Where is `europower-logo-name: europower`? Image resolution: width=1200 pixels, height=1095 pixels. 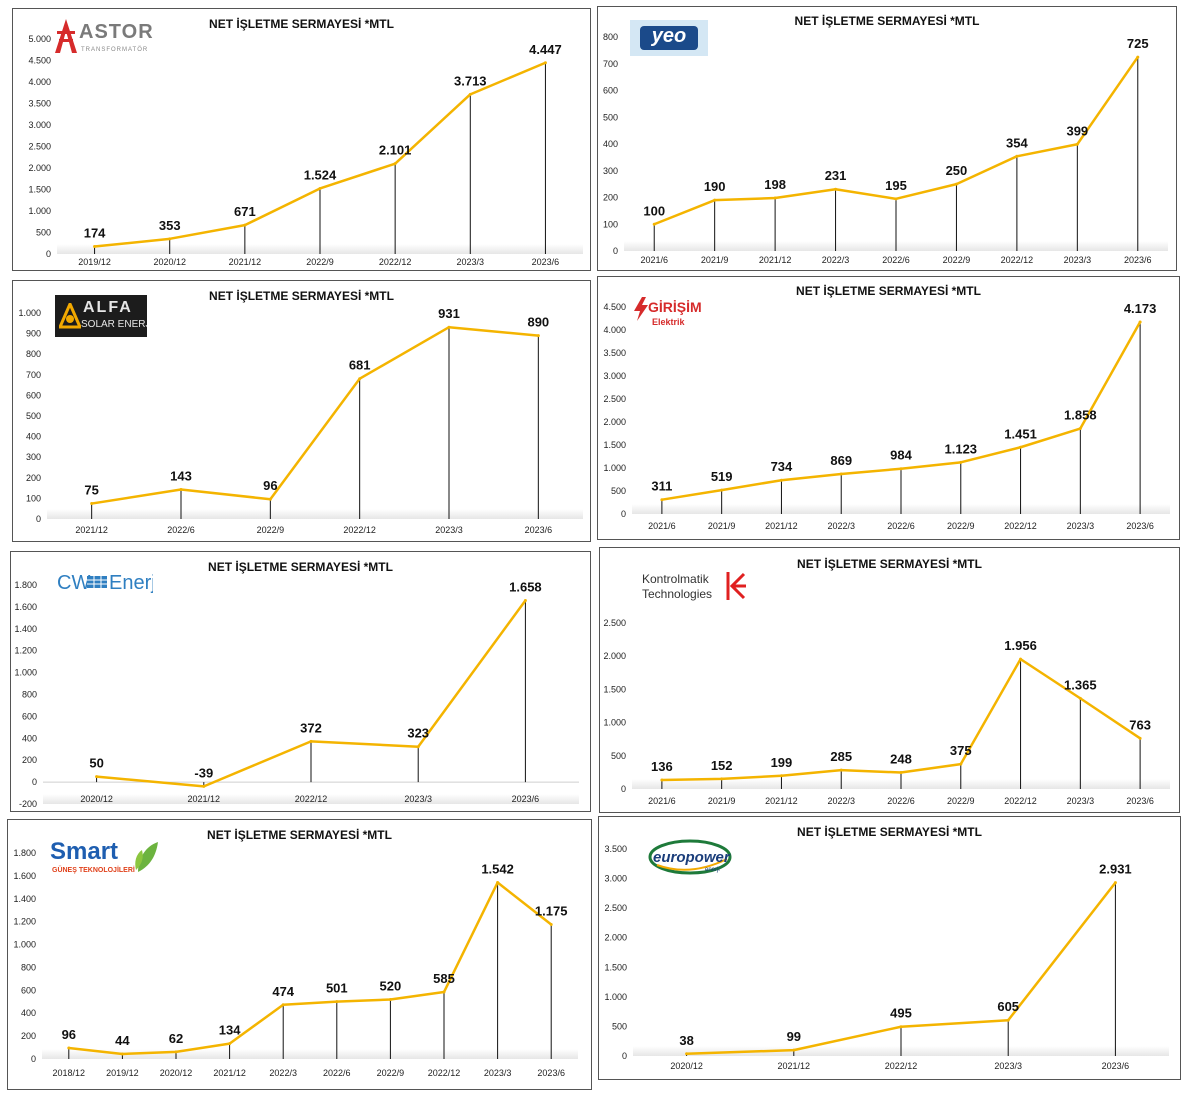 europower-logo-name: europower is located at coordinates (691, 857).